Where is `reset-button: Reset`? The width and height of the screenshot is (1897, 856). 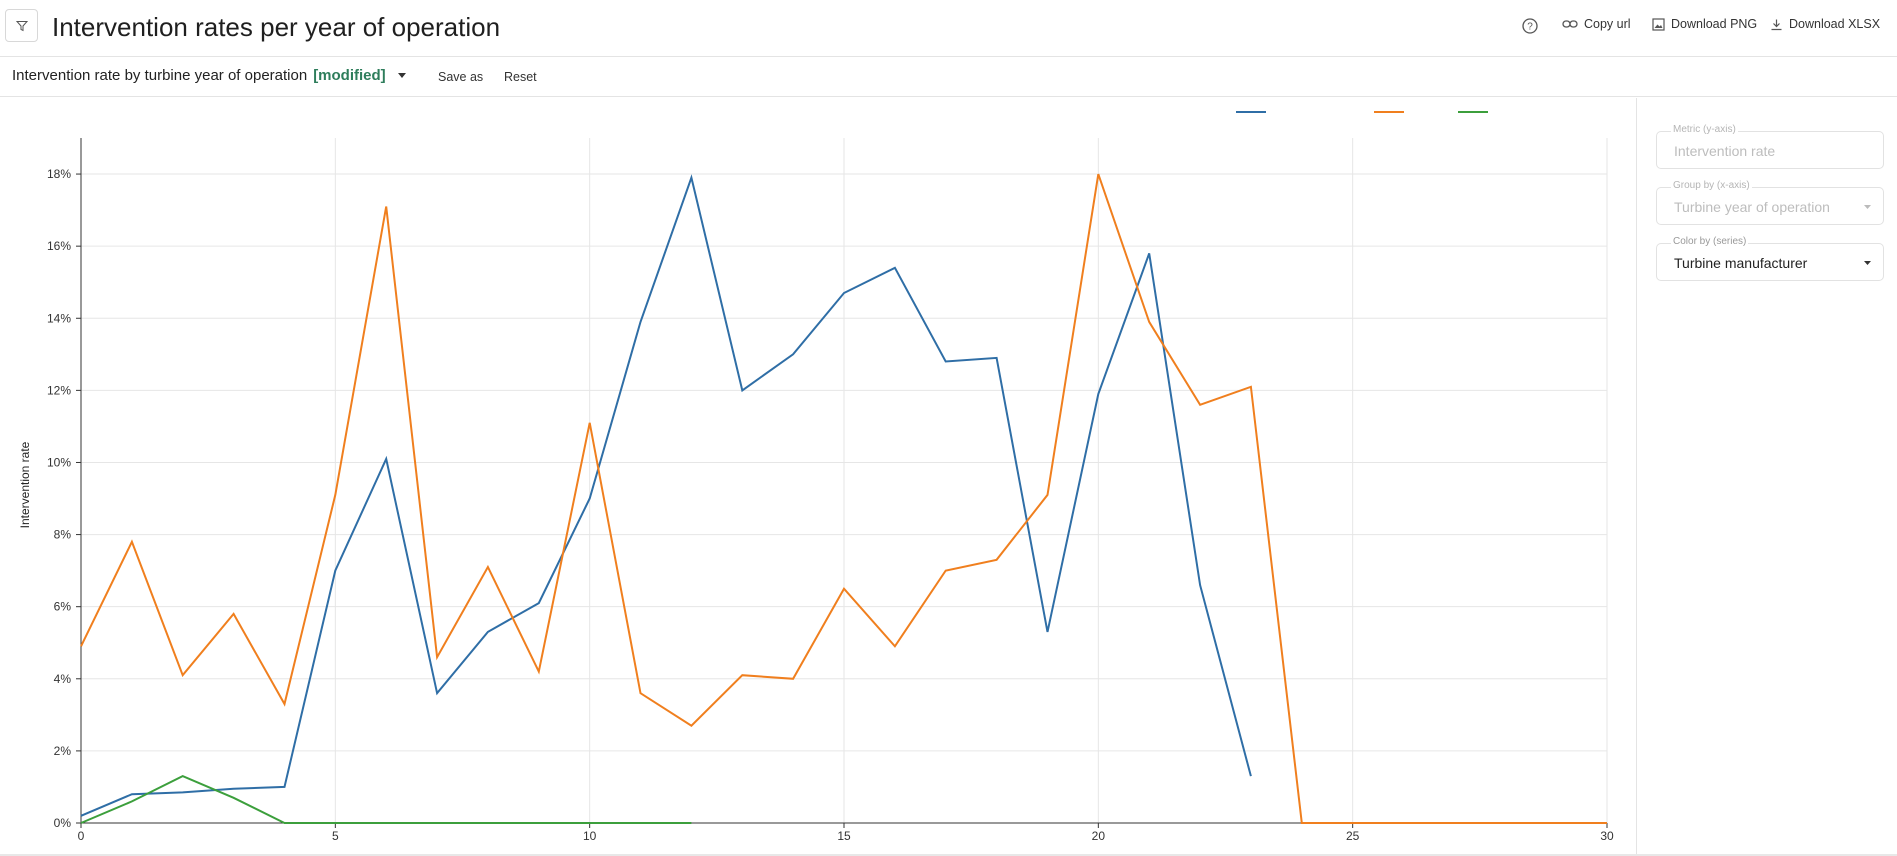
reset-button: Reset is located at coordinates (520, 77).